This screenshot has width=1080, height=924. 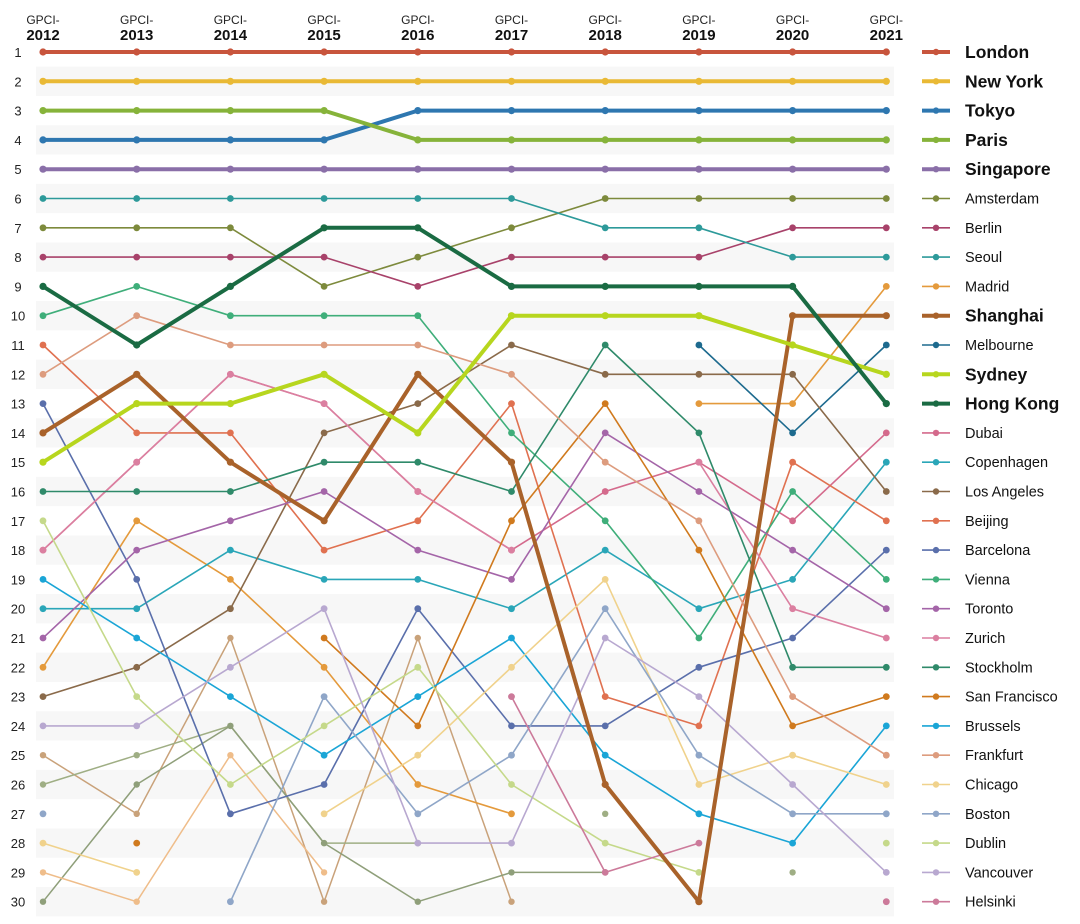 What do you see at coordinates (42, 35) in the screenshot?
I see `x-tick-label: 2012` at bounding box center [42, 35].